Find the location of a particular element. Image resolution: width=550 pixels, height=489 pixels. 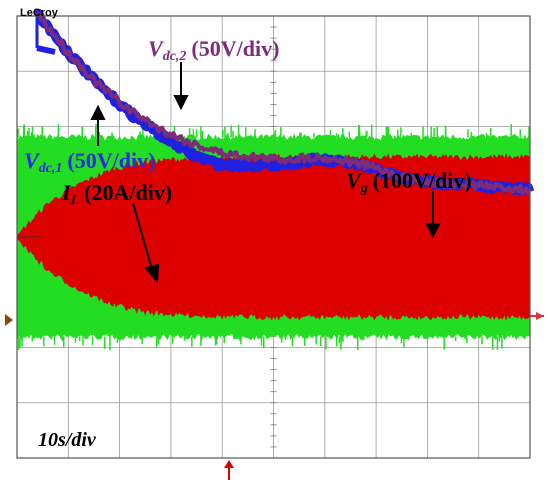

right-marker-arrow is located at coordinates (540, 316).